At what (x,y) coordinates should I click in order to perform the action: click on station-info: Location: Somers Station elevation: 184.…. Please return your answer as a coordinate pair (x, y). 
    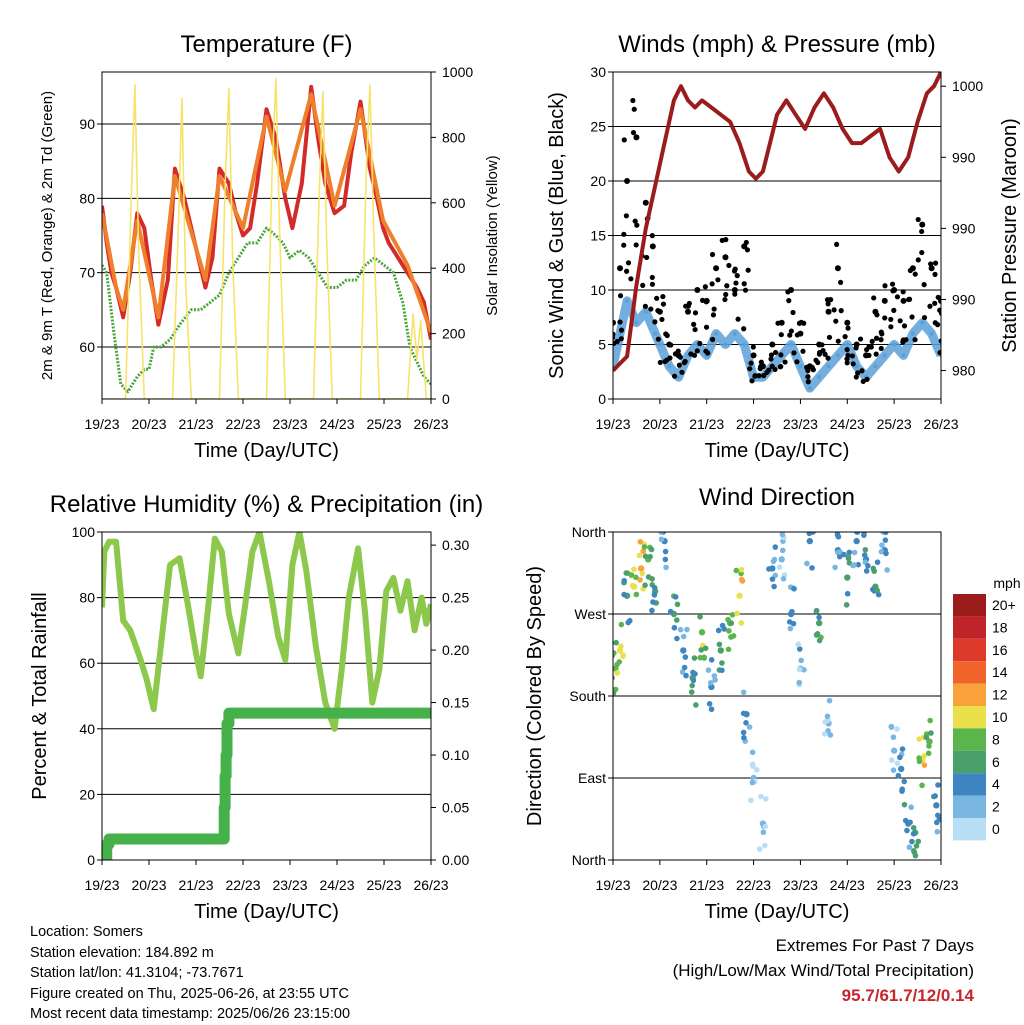
    Looking at the image, I should click on (190, 973).